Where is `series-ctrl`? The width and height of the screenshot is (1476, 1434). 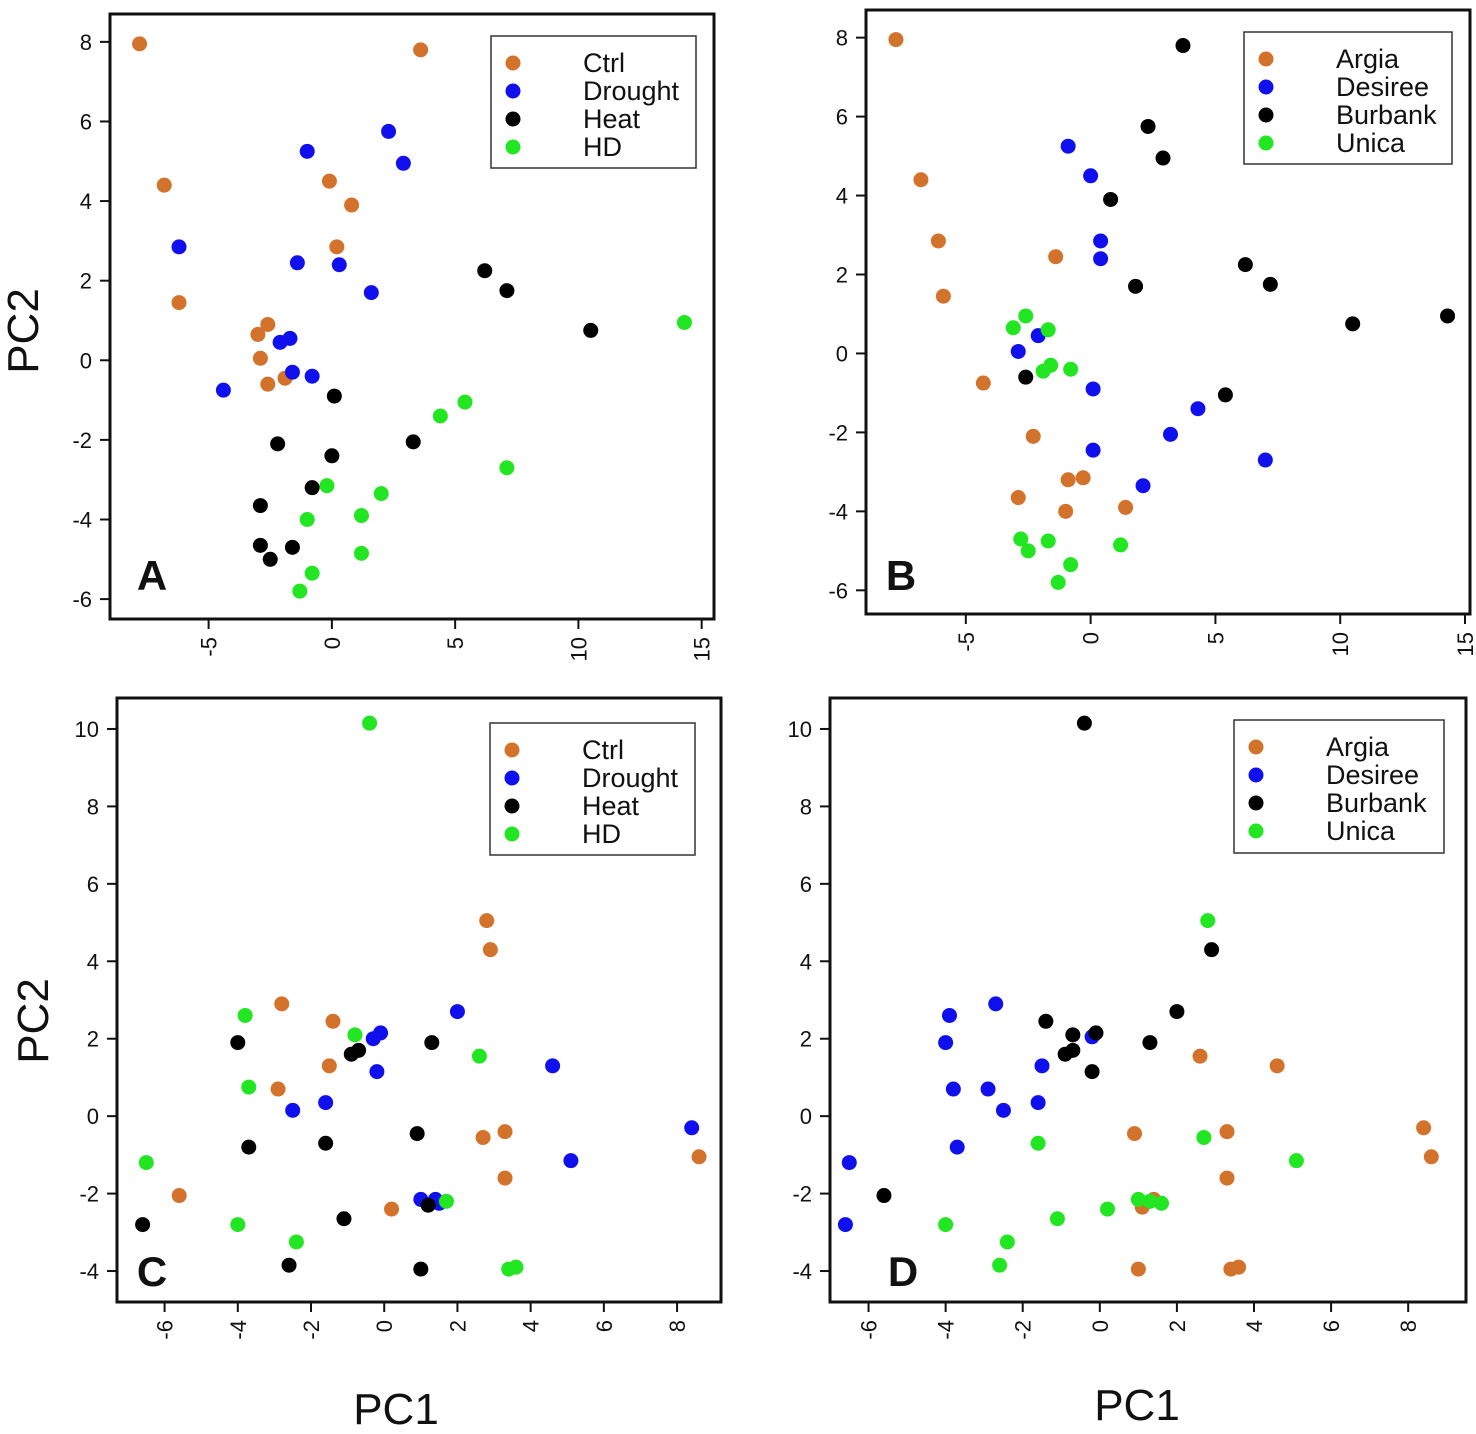 series-ctrl is located at coordinates (439, 1065).